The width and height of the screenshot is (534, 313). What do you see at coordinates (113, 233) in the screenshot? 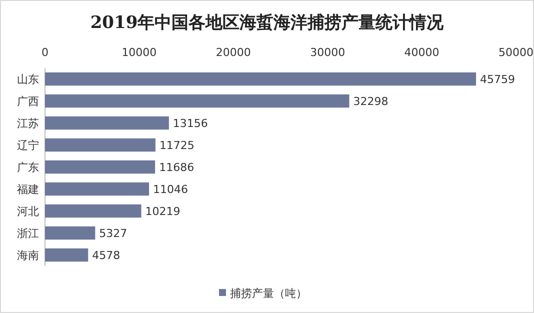
I see `data-label: 5327` at bounding box center [113, 233].